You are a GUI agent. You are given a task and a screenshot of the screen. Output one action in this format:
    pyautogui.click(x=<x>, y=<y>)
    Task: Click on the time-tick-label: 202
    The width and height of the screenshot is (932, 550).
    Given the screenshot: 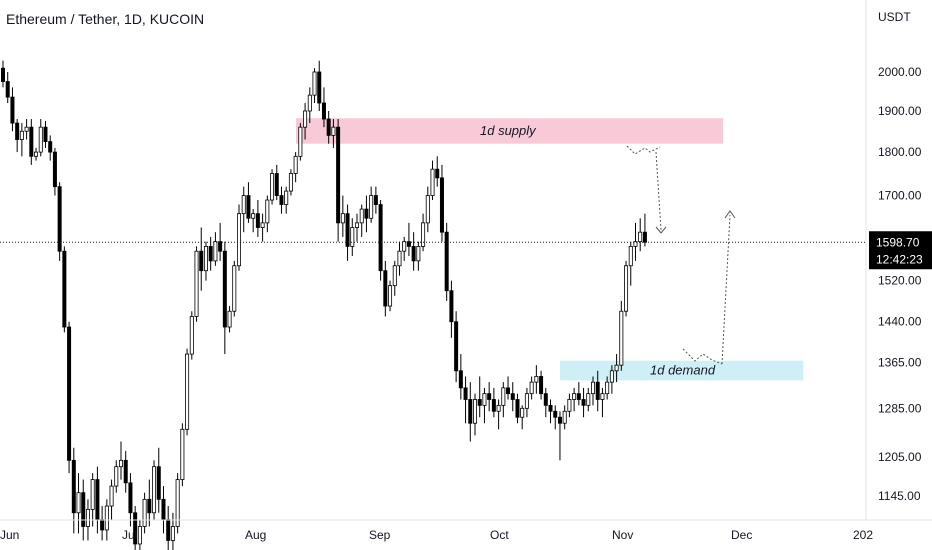 What is the action you would take?
    pyautogui.click(x=863, y=535)
    